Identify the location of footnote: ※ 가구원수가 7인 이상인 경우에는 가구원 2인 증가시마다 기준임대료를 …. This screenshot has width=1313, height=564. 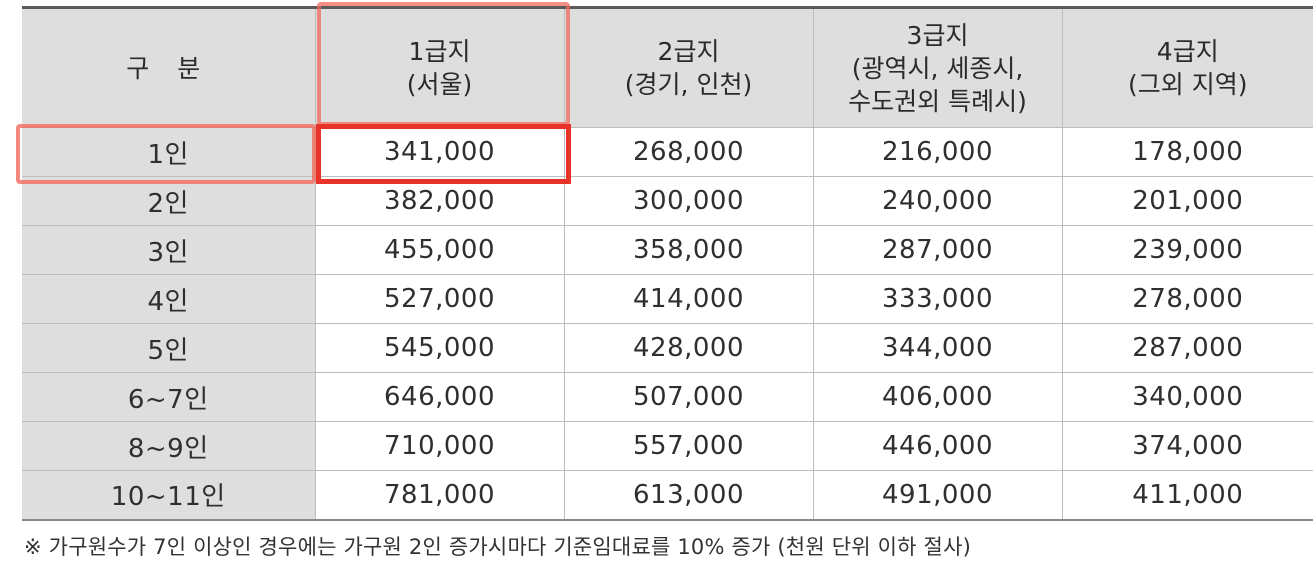
(497, 547).